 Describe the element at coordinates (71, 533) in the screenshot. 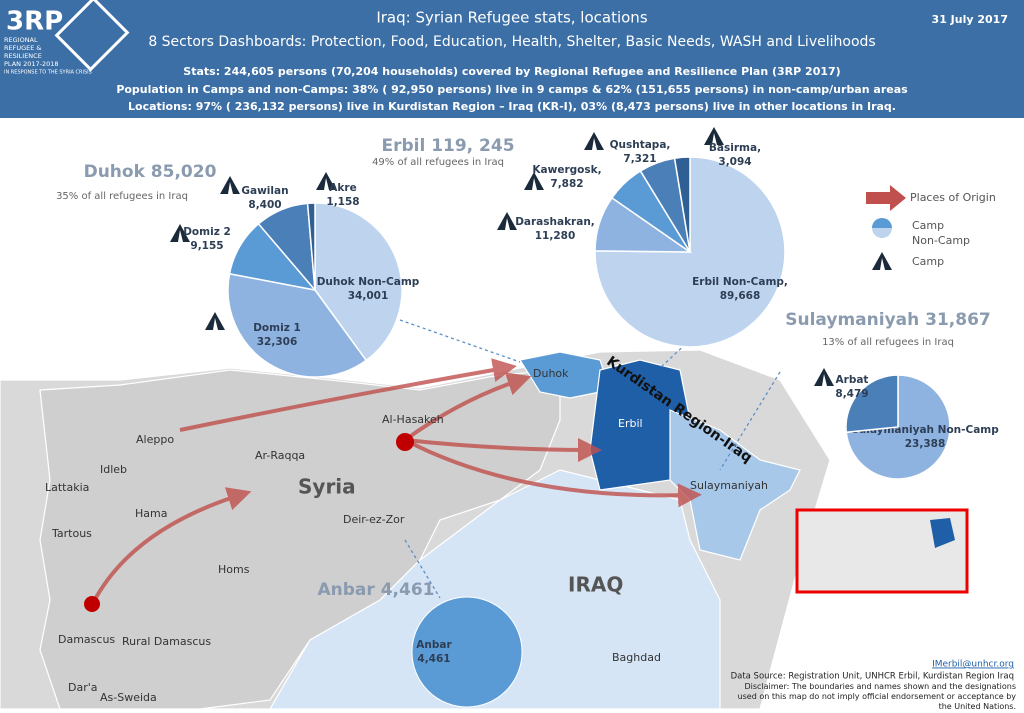

I see `map-label: Tartous` at that location.